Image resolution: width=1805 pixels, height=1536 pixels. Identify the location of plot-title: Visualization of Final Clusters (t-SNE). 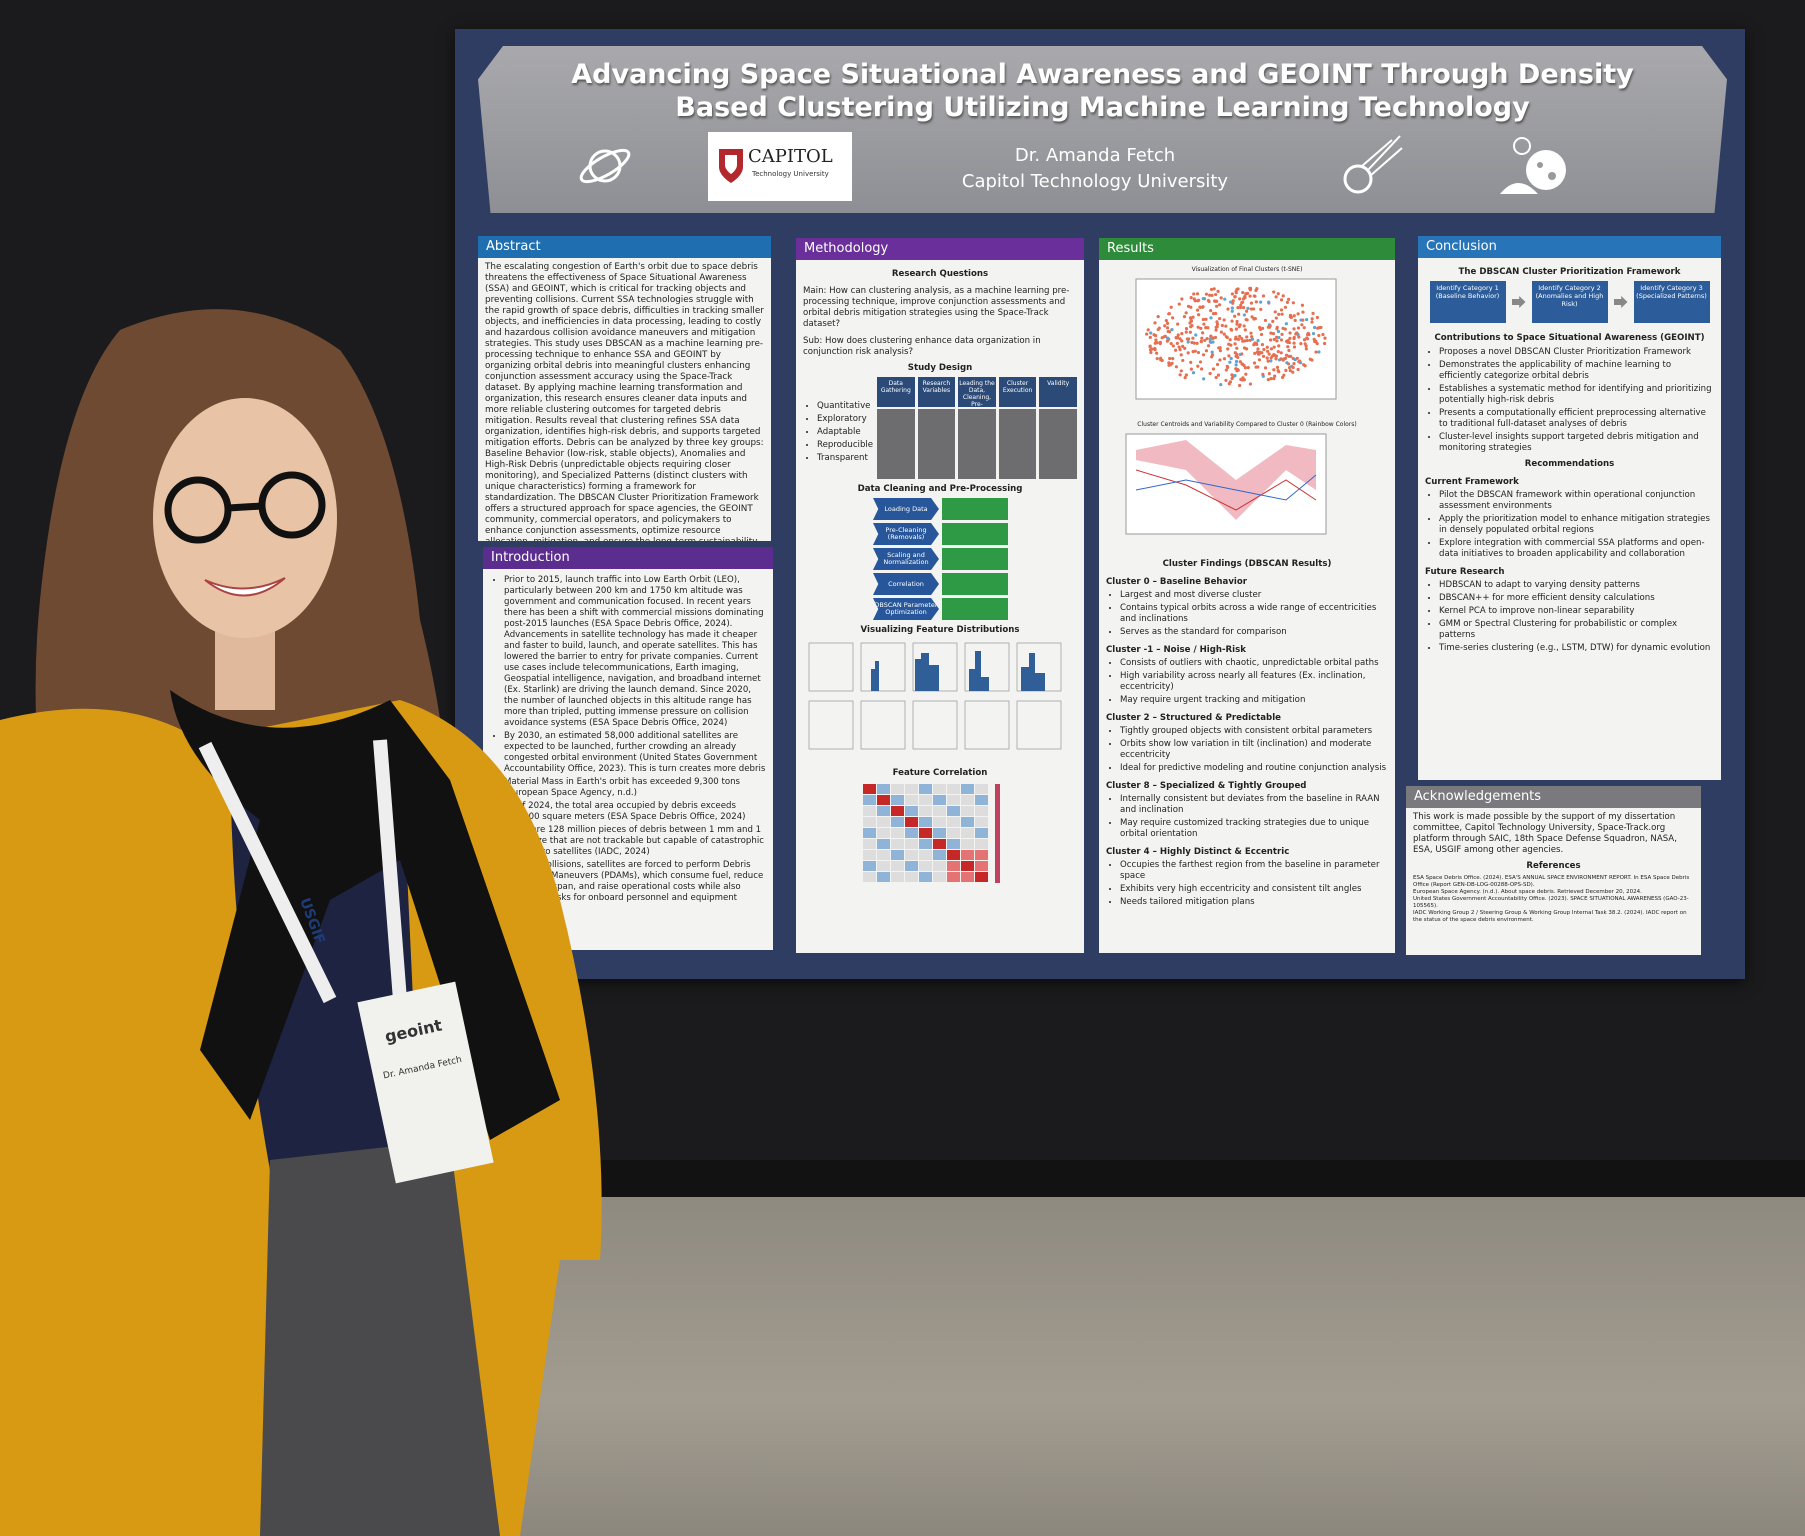
(1247, 269).